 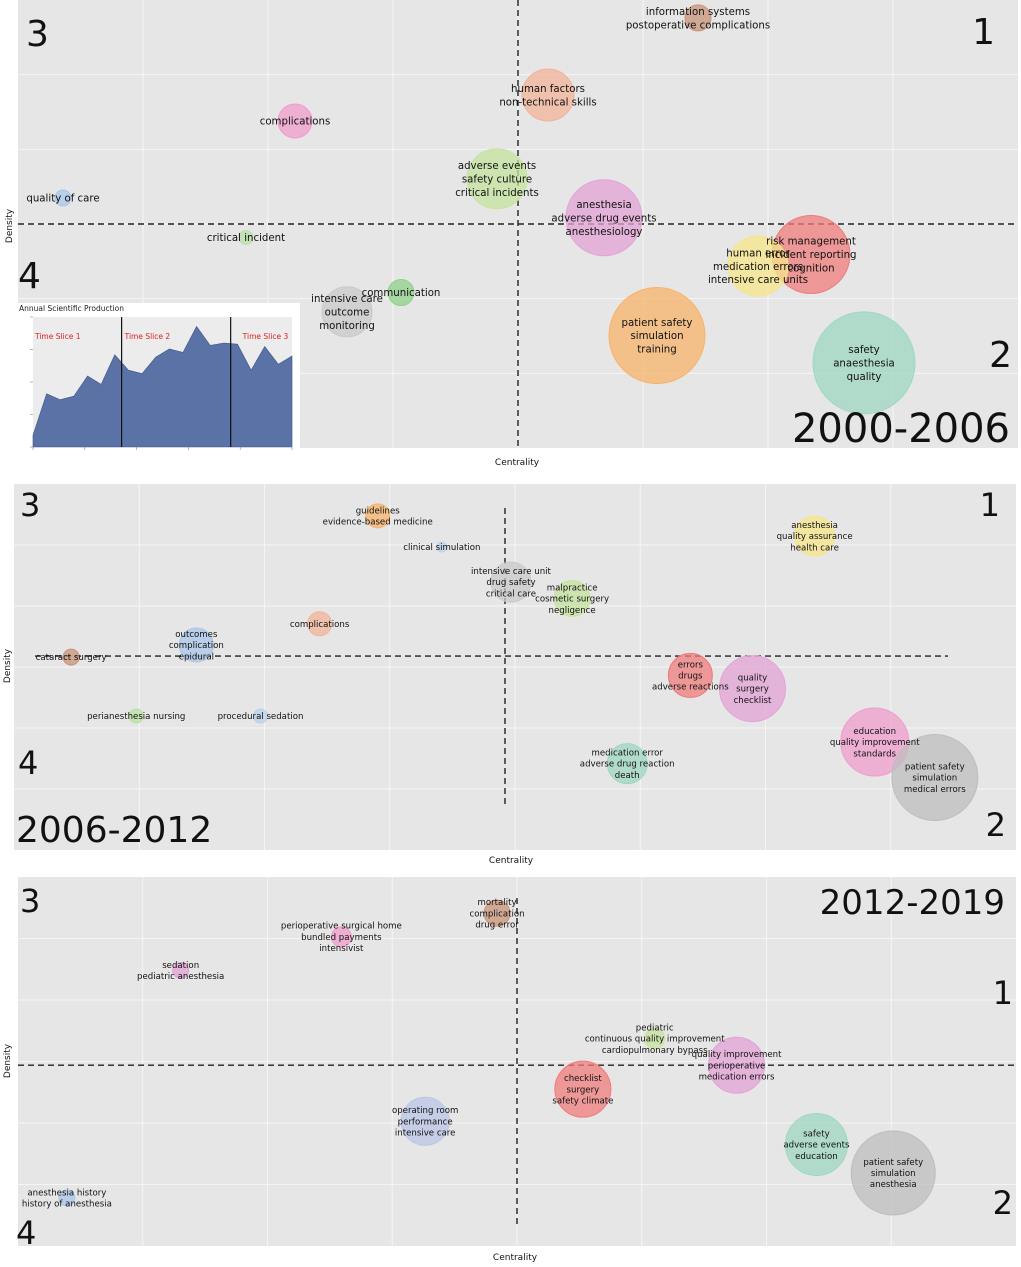 What do you see at coordinates (295, 122) in the screenshot?
I see `theme-label: complications` at bounding box center [295, 122].